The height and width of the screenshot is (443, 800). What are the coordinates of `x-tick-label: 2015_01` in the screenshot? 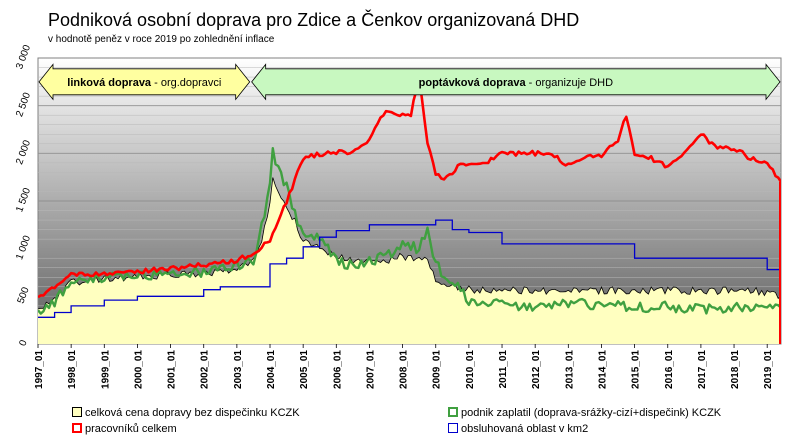 It's located at (636, 369).